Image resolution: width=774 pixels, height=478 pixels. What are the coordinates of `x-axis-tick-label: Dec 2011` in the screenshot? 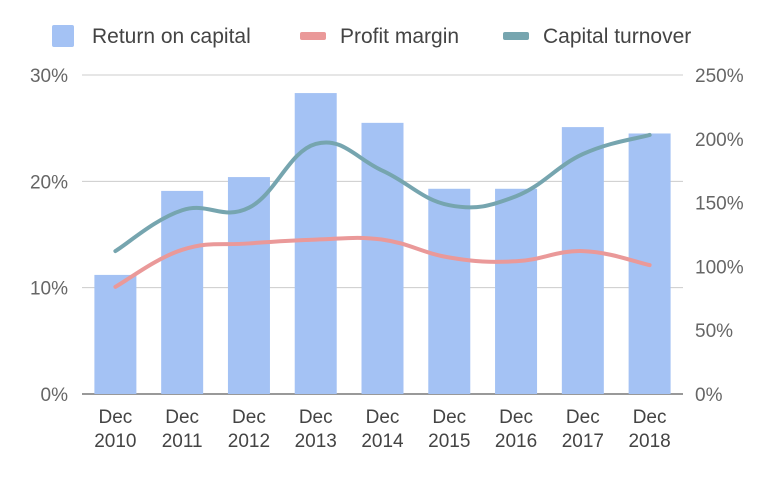 It's located at (182, 429).